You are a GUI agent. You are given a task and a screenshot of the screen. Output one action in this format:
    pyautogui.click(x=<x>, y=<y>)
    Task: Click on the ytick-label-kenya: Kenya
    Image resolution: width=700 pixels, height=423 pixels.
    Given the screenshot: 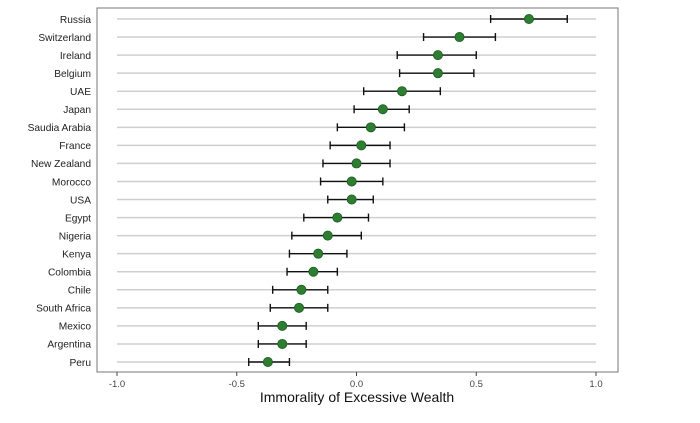 What is the action you would take?
    pyautogui.click(x=76, y=254)
    